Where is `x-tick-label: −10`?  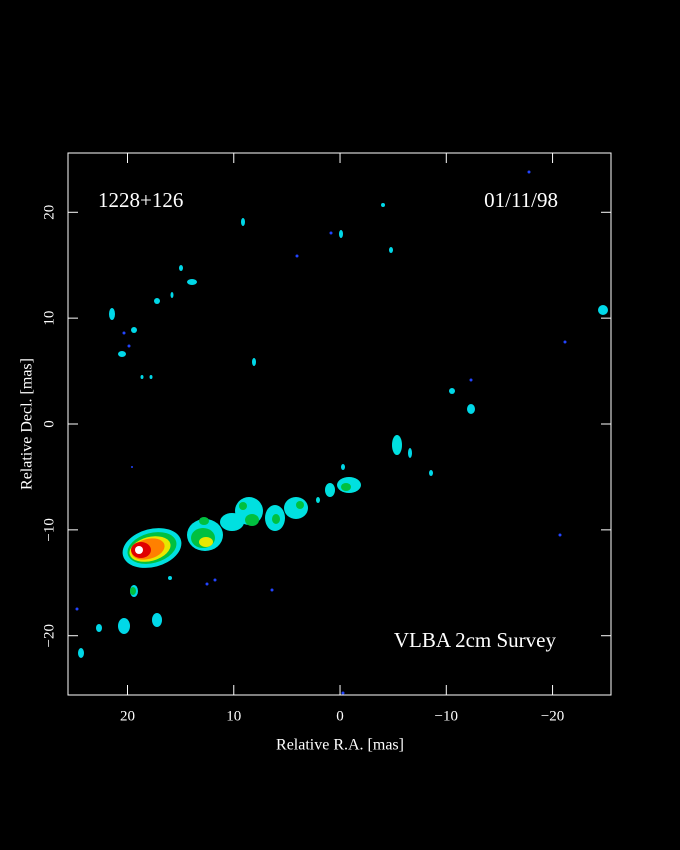 x-tick-label: −10 is located at coordinates (446, 716).